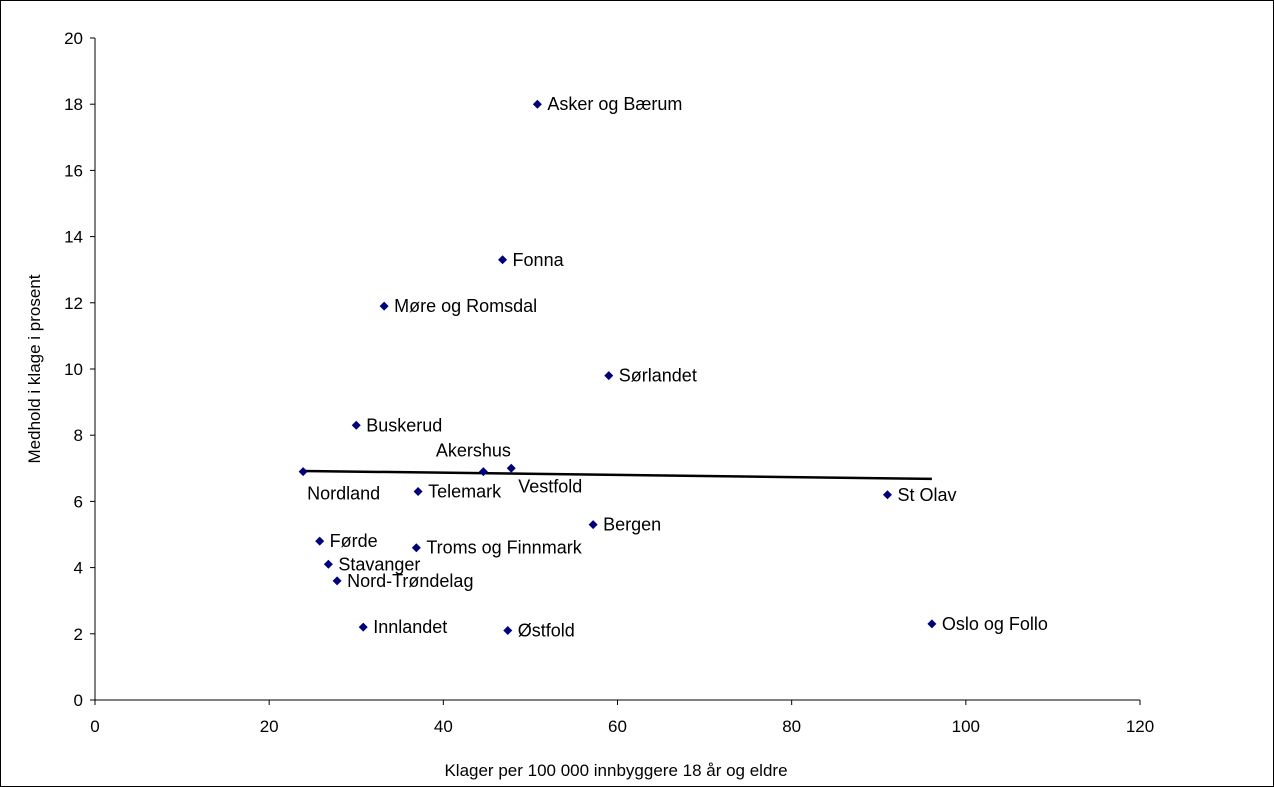  What do you see at coordinates (73, 170) in the screenshot?
I see `y-tick-label: 16` at bounding box center [73, 170].